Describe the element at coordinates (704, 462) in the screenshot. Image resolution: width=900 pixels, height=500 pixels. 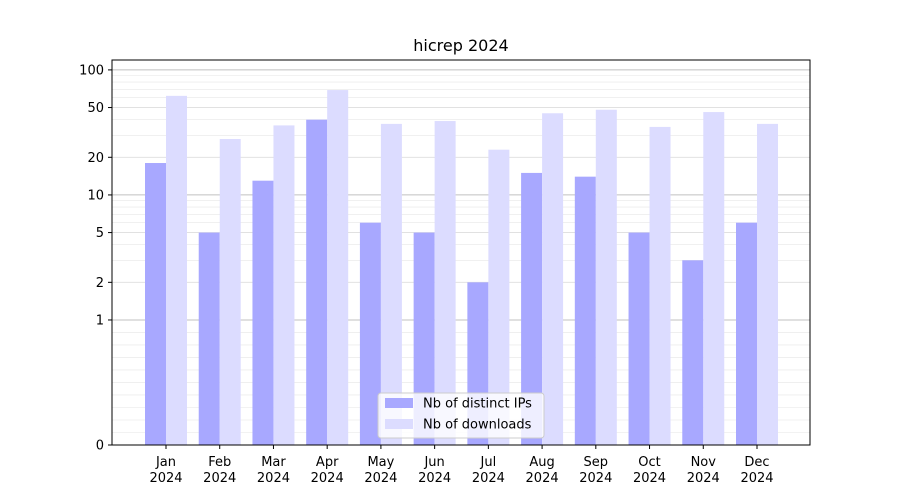
I see `x-tick-label-month: Nov` at that location.